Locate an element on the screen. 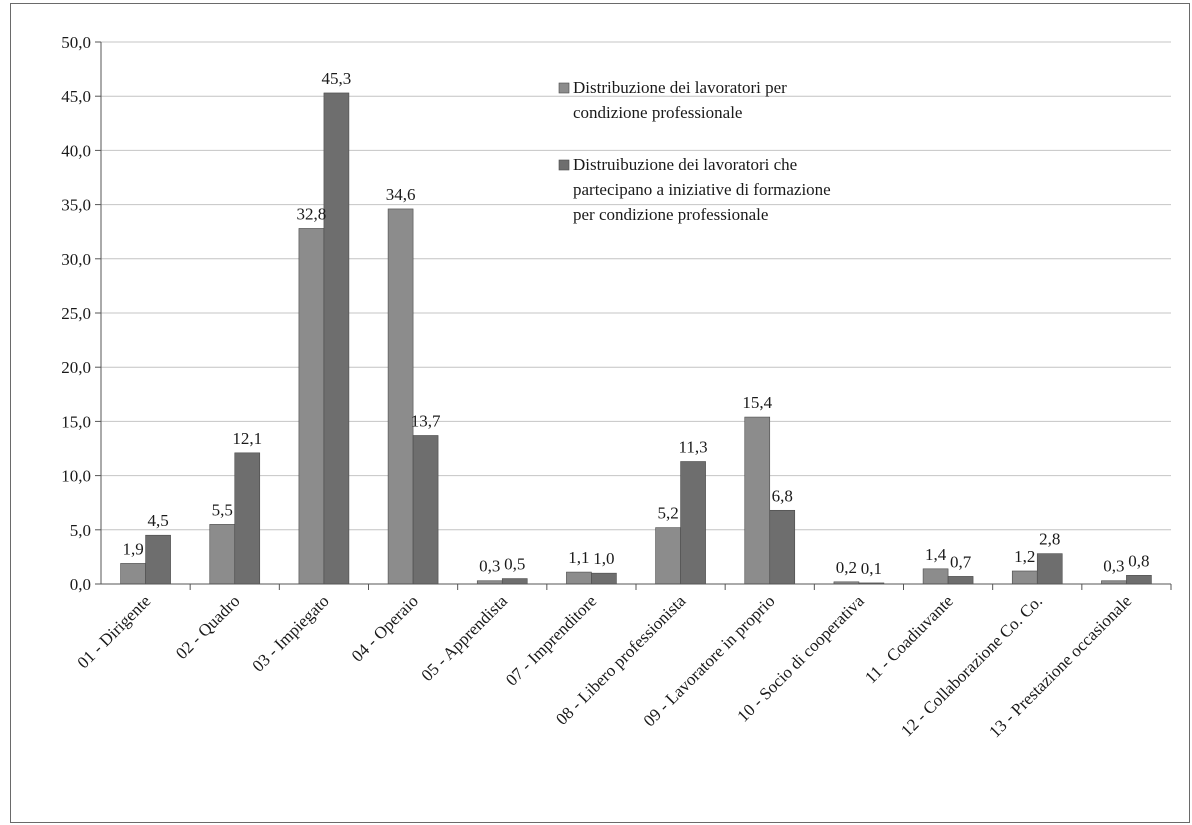  y-tick-label: 45,0 is located at coordinates (76, 96).